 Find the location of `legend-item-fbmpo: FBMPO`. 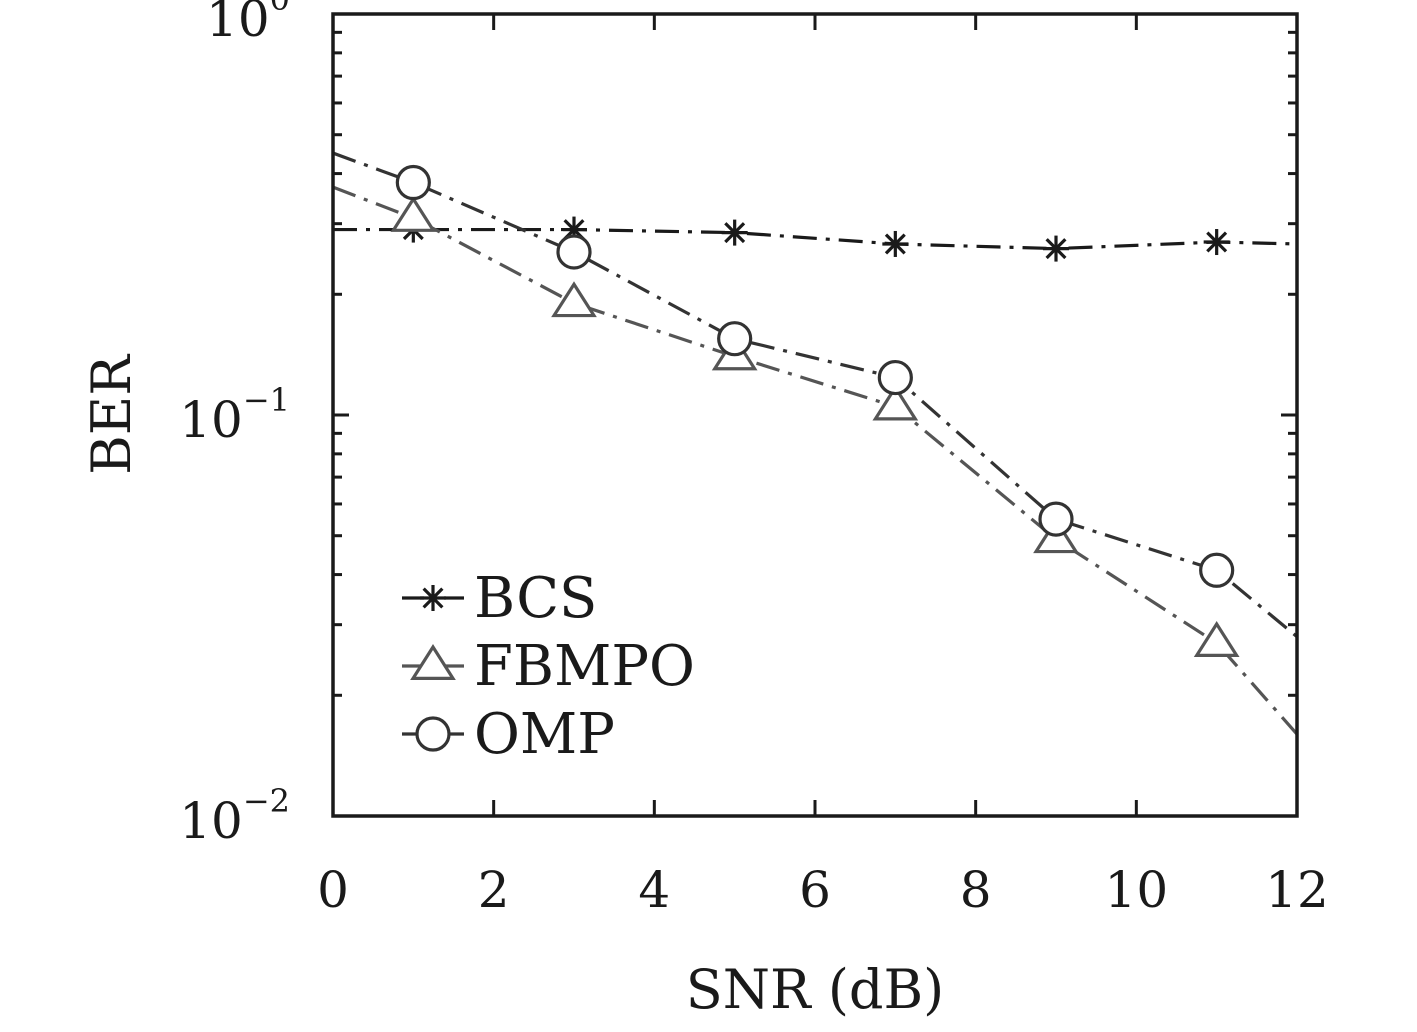

legend-item-fbmpo: FBMPO is located at coordinates (548, 666).